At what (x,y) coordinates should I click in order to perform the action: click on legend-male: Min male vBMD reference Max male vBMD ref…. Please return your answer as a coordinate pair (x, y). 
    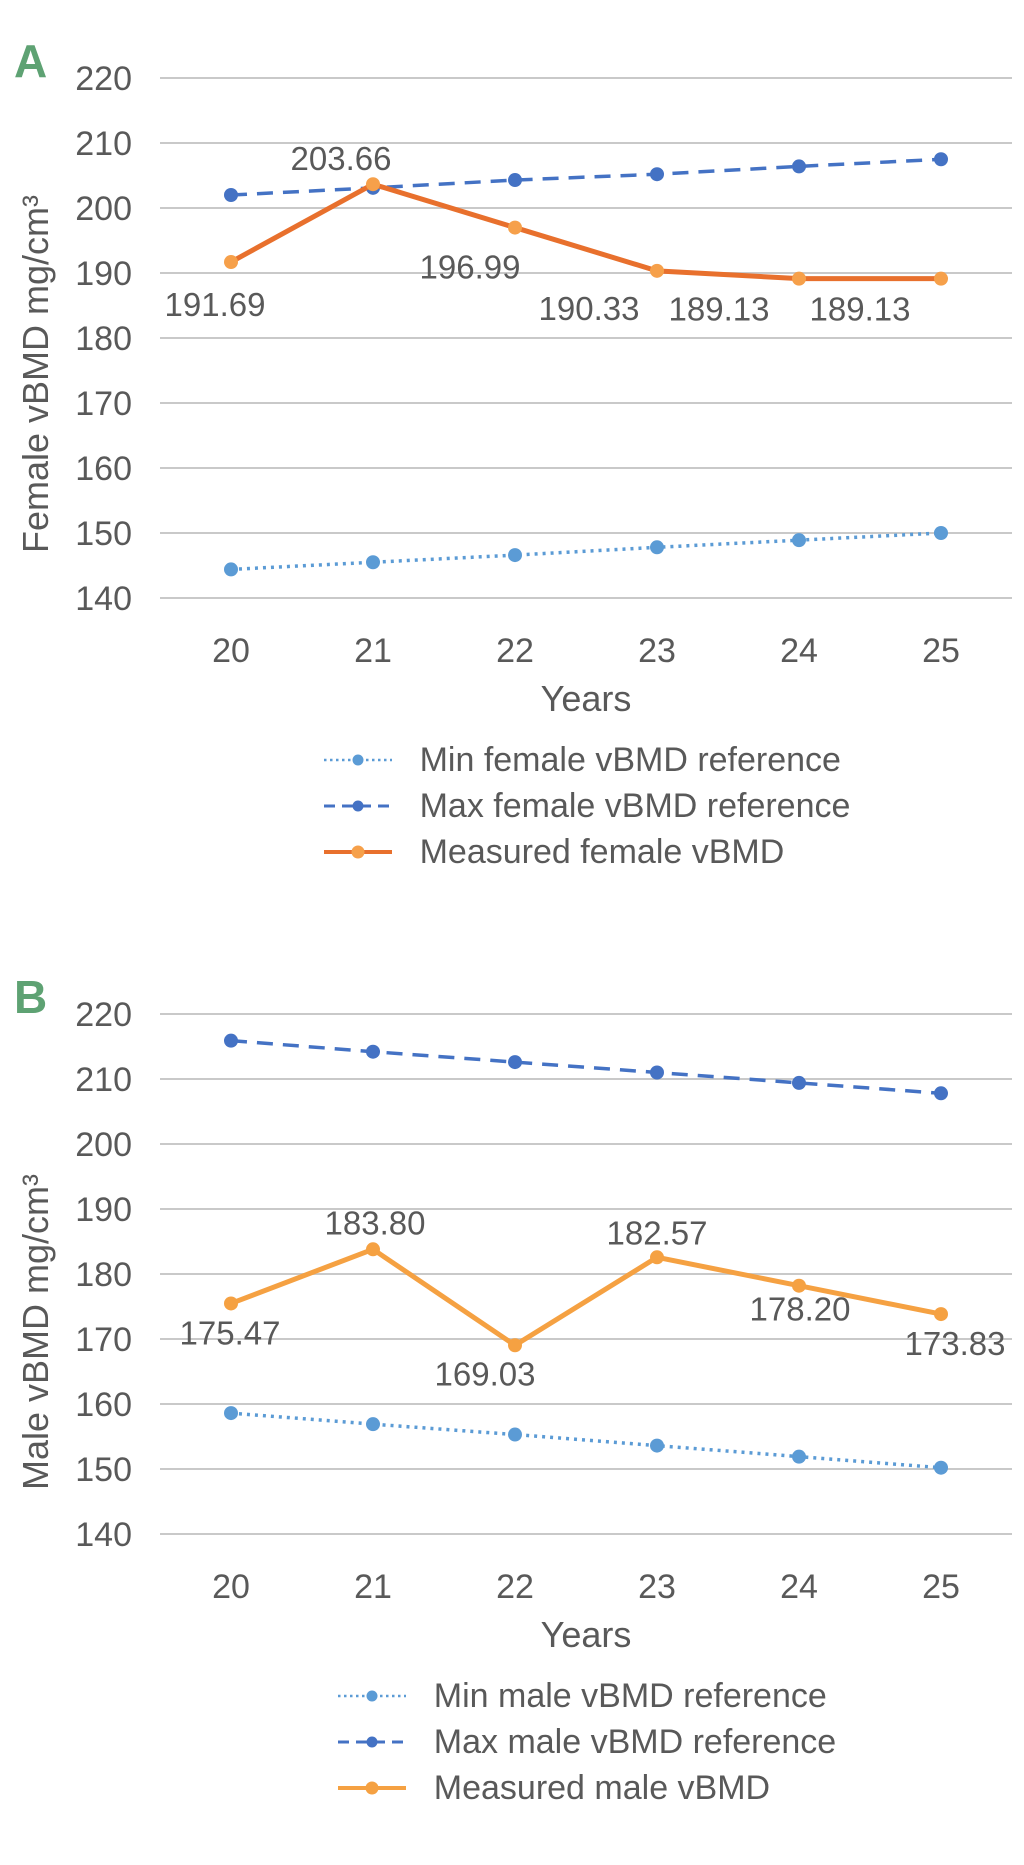
    Looking at the image, I should click on (586, 1742).